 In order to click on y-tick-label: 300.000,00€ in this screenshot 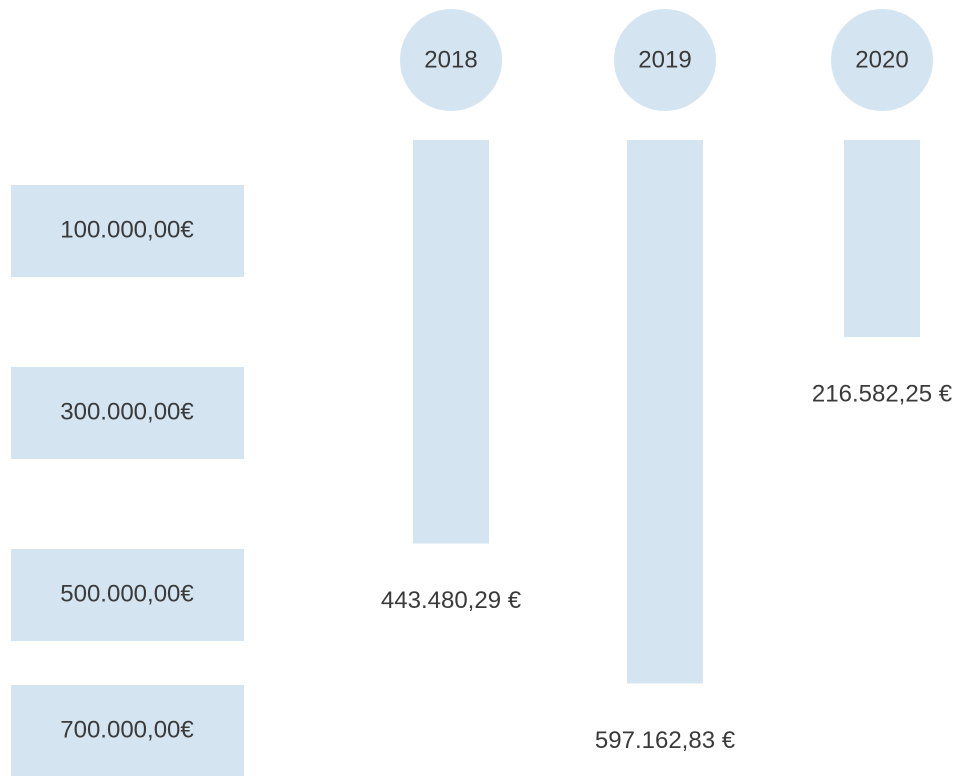, I will do `click(127, 411)`.